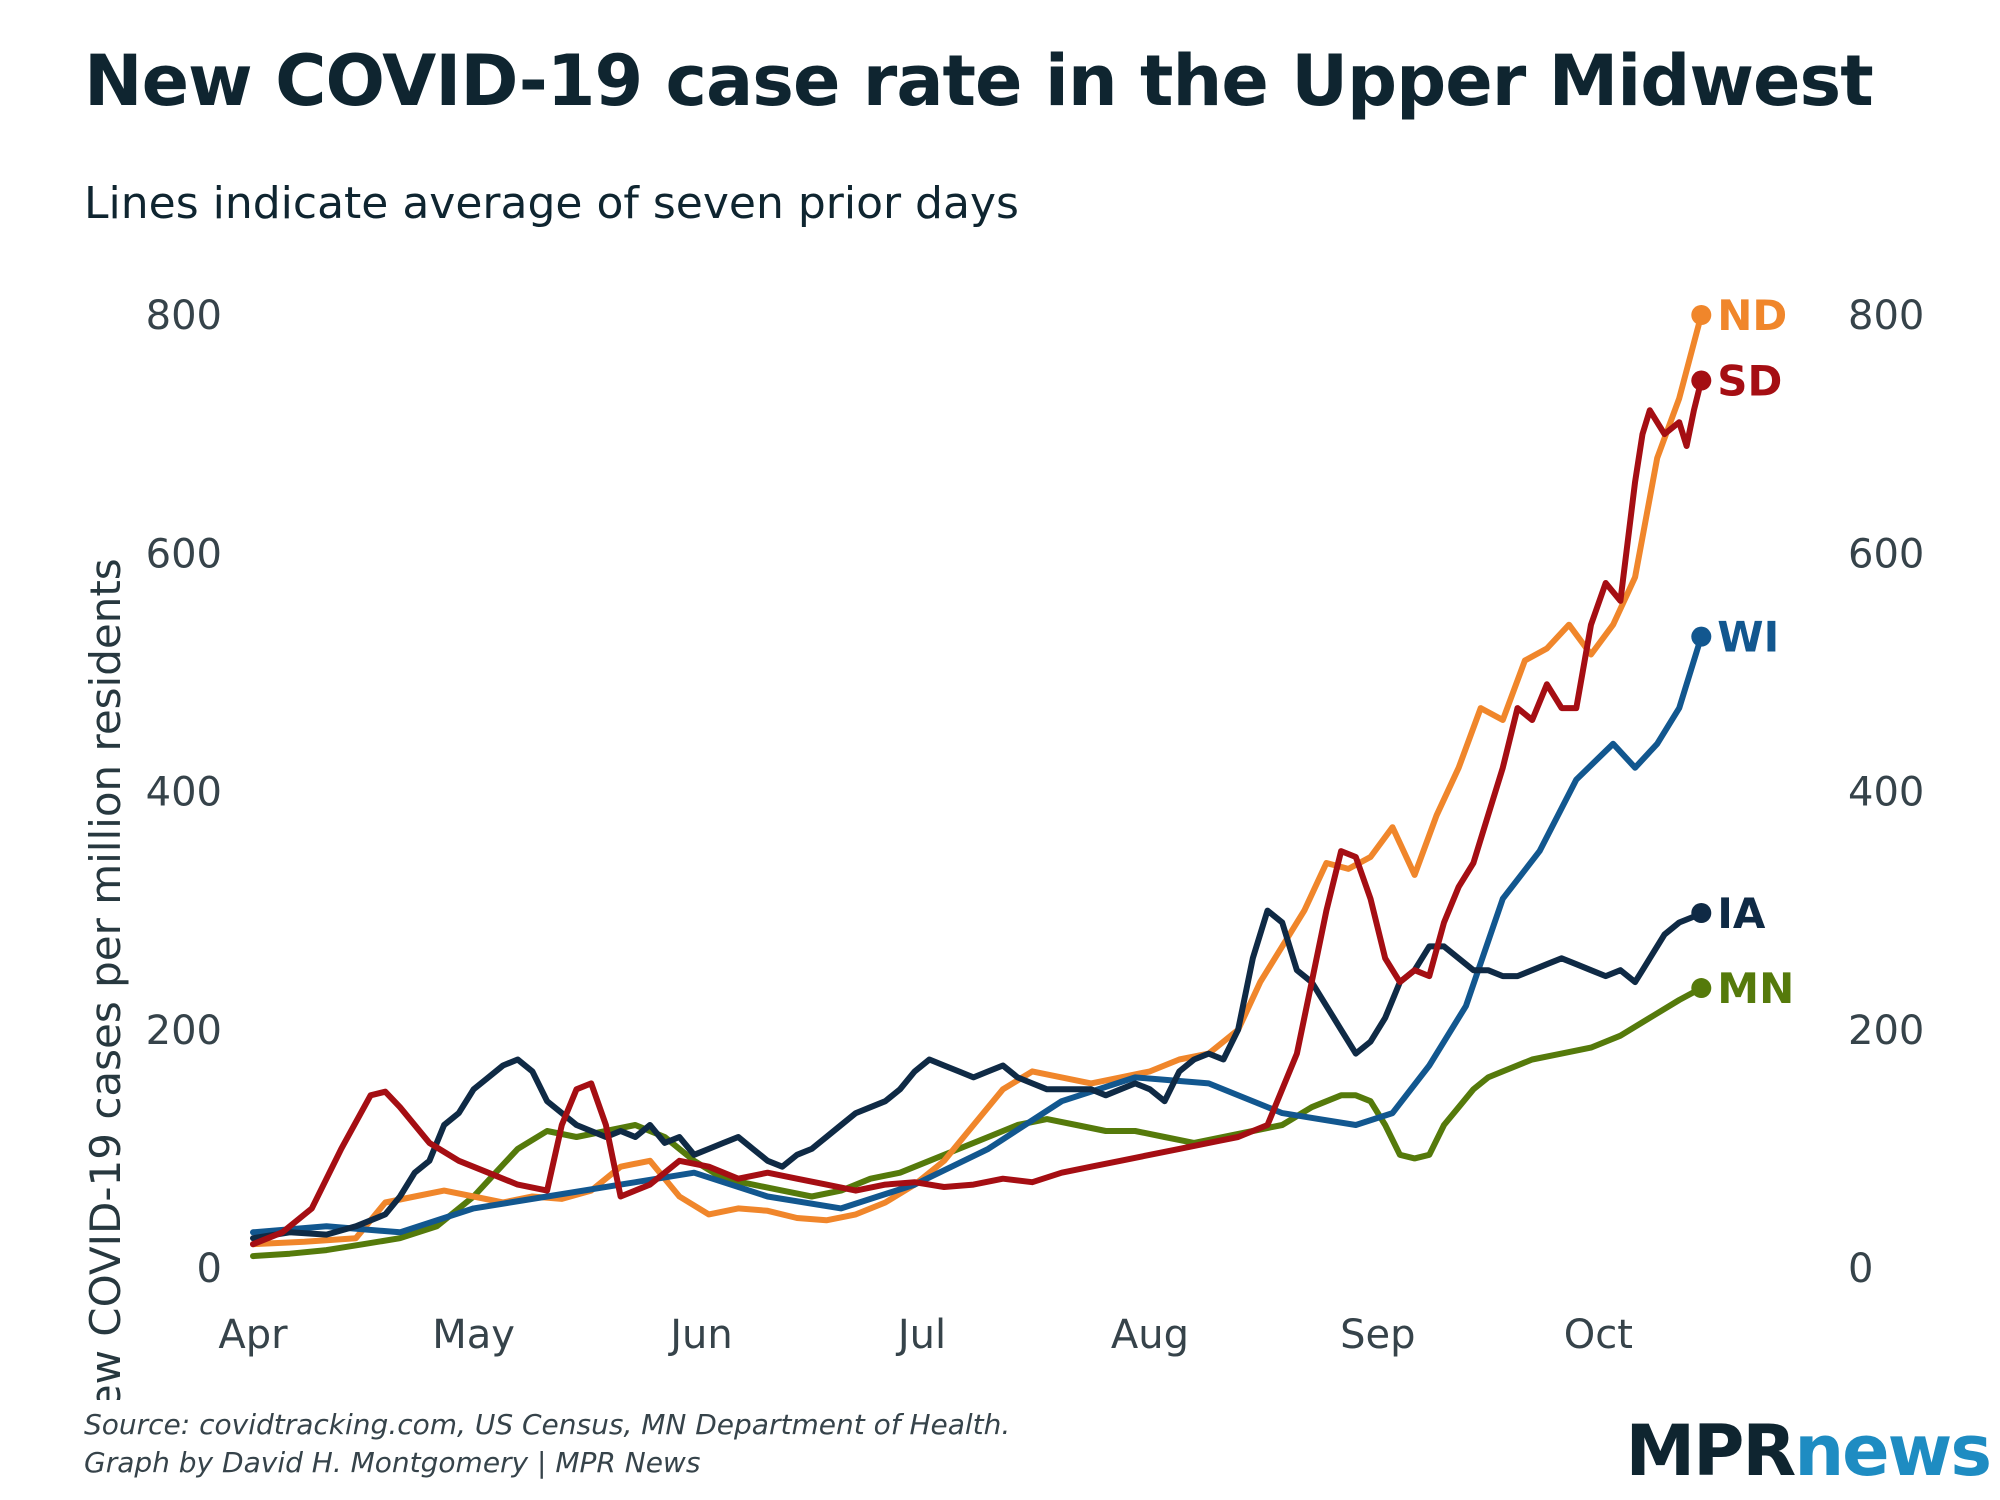 This screenshot has width=2000, height=1500. I want to click on end-label-mn: MN, so click(1755, 988).